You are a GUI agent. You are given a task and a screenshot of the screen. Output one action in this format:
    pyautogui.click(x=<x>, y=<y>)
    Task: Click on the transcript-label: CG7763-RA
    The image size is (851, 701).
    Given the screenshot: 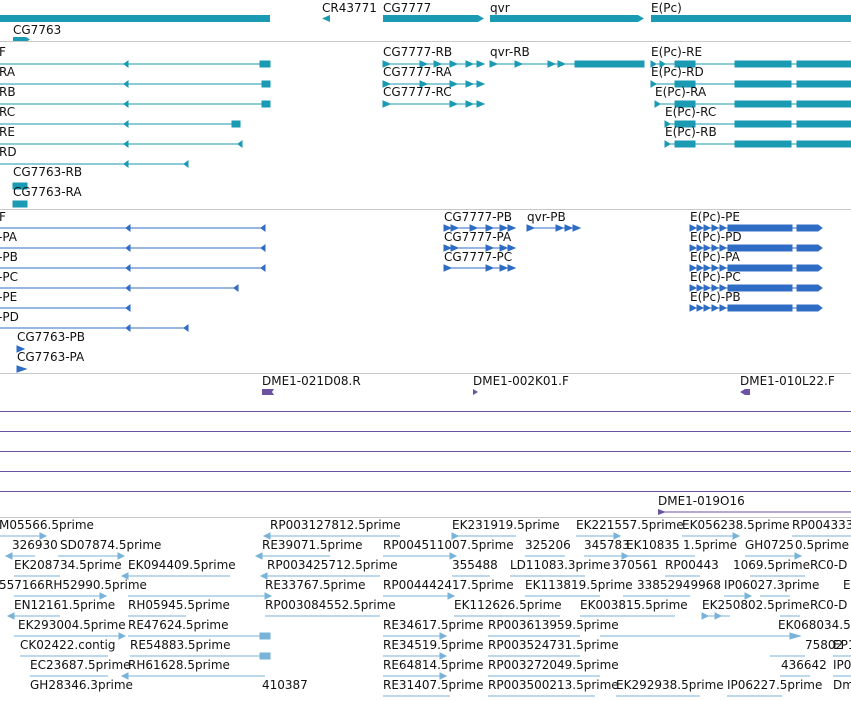 What is the action you would take?
    pyautogui.click(x=47, y=192)
    